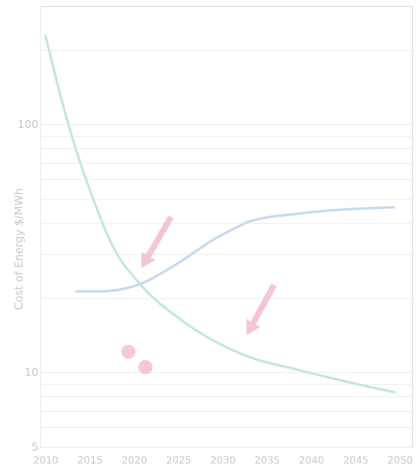 The height and width of the screenshot is (470, 416). What do you see at coordinates (35, 447) in the screenshot?
I see `y-tick-label: 5` at bounding box center [35, 447].